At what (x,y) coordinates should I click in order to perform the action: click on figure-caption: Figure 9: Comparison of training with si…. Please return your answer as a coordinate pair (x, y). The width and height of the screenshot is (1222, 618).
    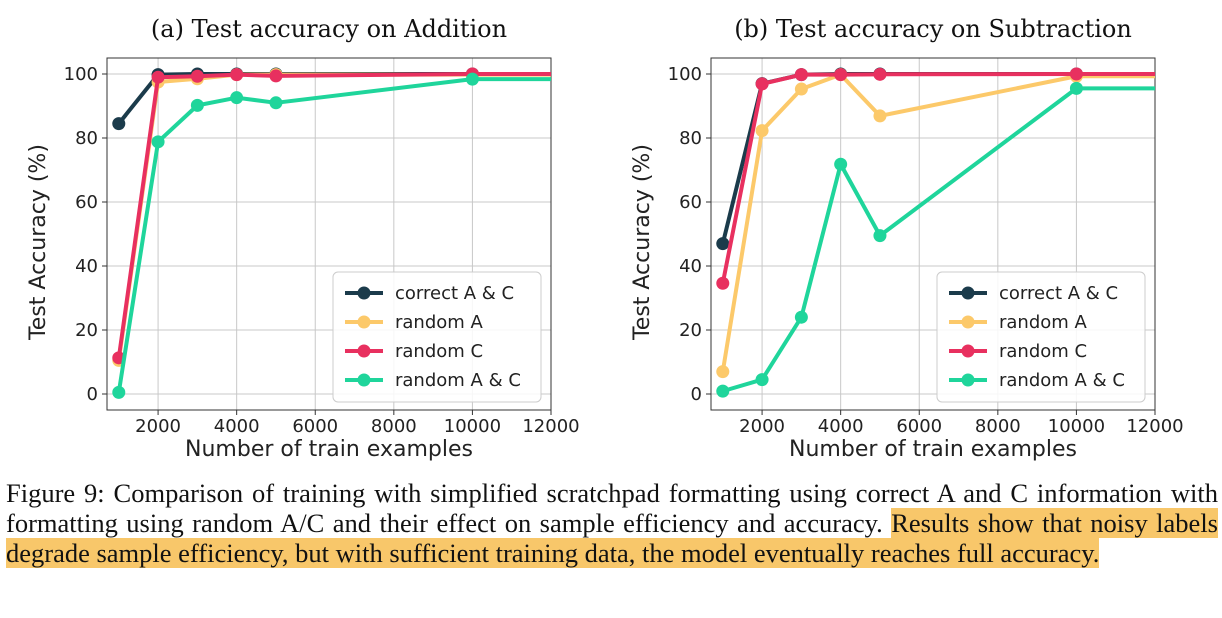
    Looking at the image, I should click on (612, 523).